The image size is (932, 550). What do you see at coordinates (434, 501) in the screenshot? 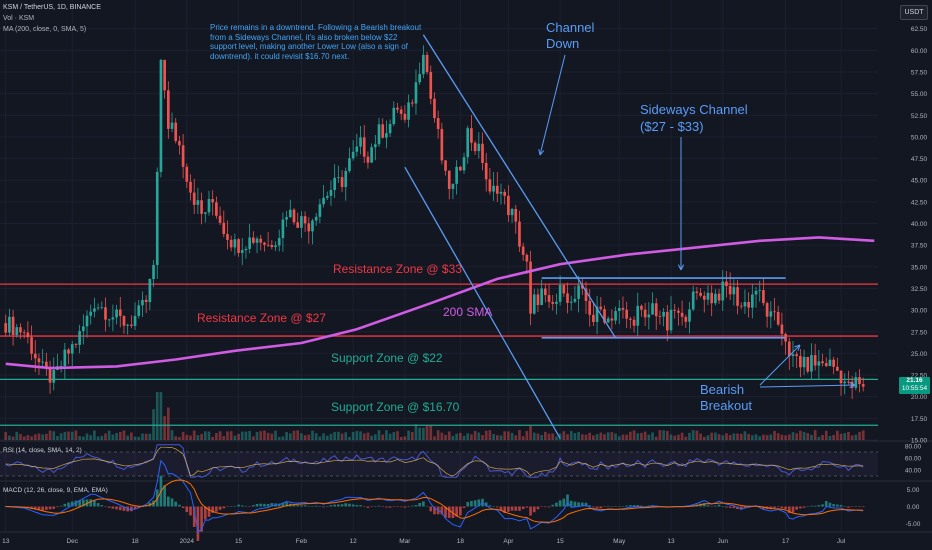
I see `macd-signal-line` at bounding box center [434, 501].